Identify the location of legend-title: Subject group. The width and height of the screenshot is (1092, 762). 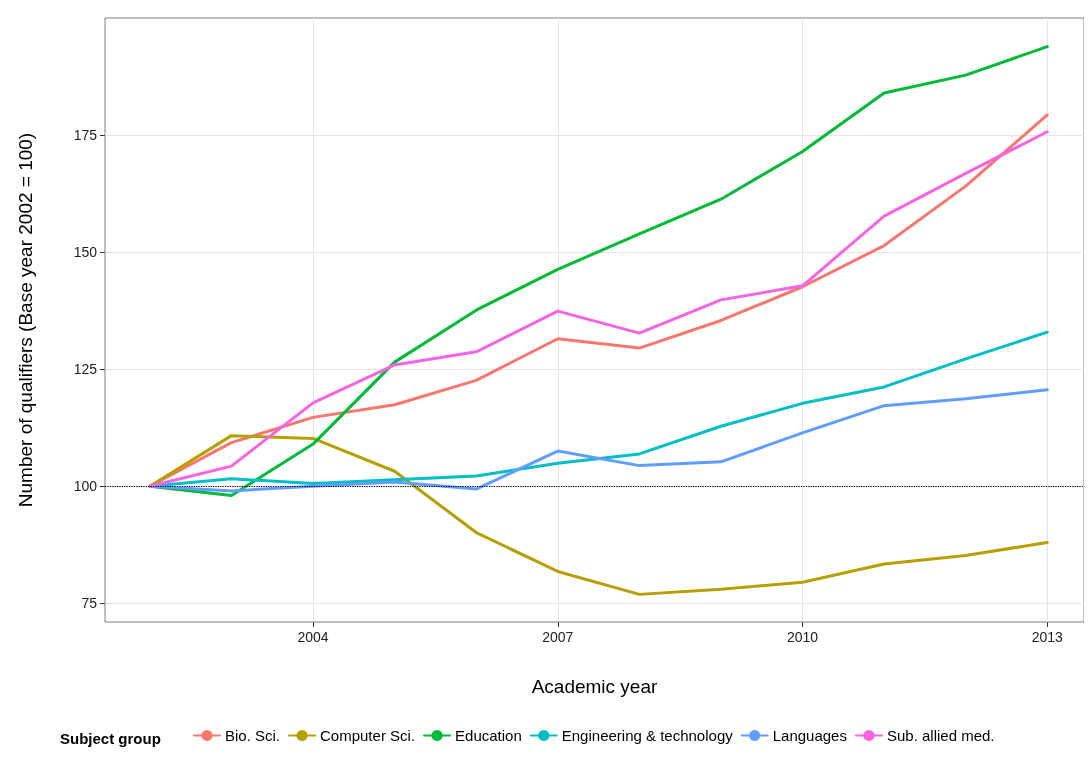
(110, 738).